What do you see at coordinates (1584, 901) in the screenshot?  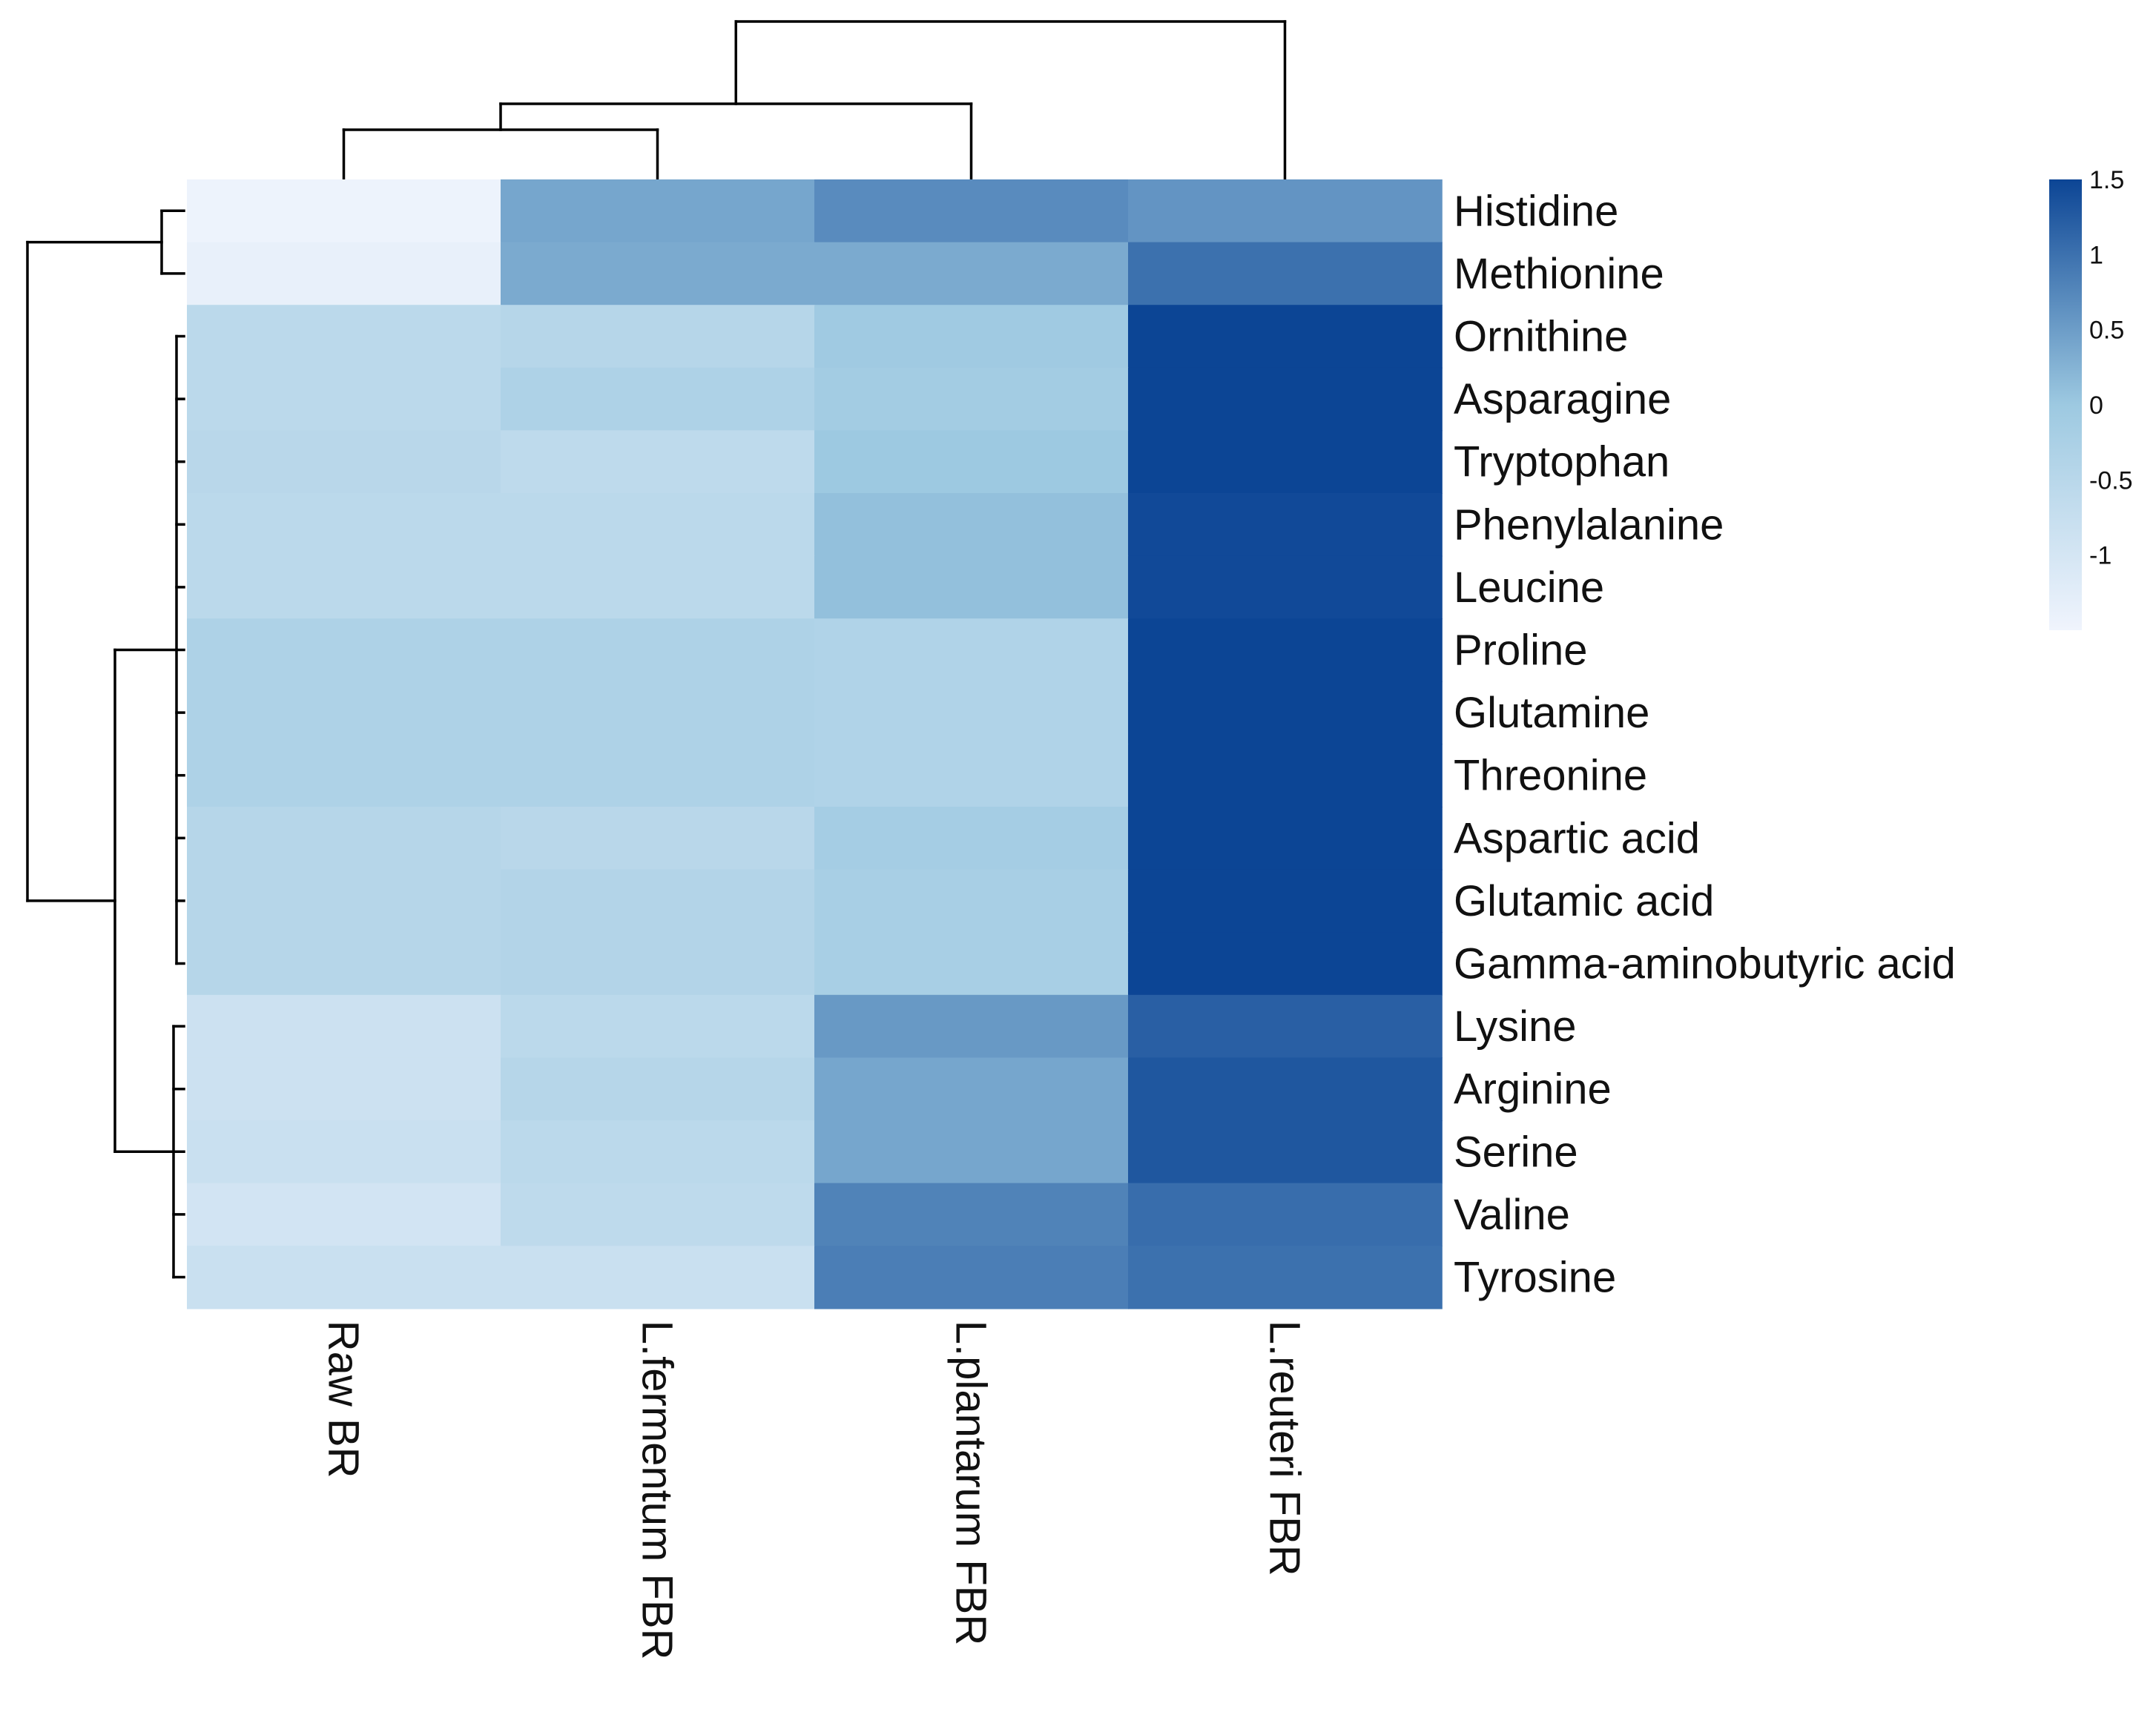 I see `row-label: Glutamic acid` at bounding box center [1584, 901].